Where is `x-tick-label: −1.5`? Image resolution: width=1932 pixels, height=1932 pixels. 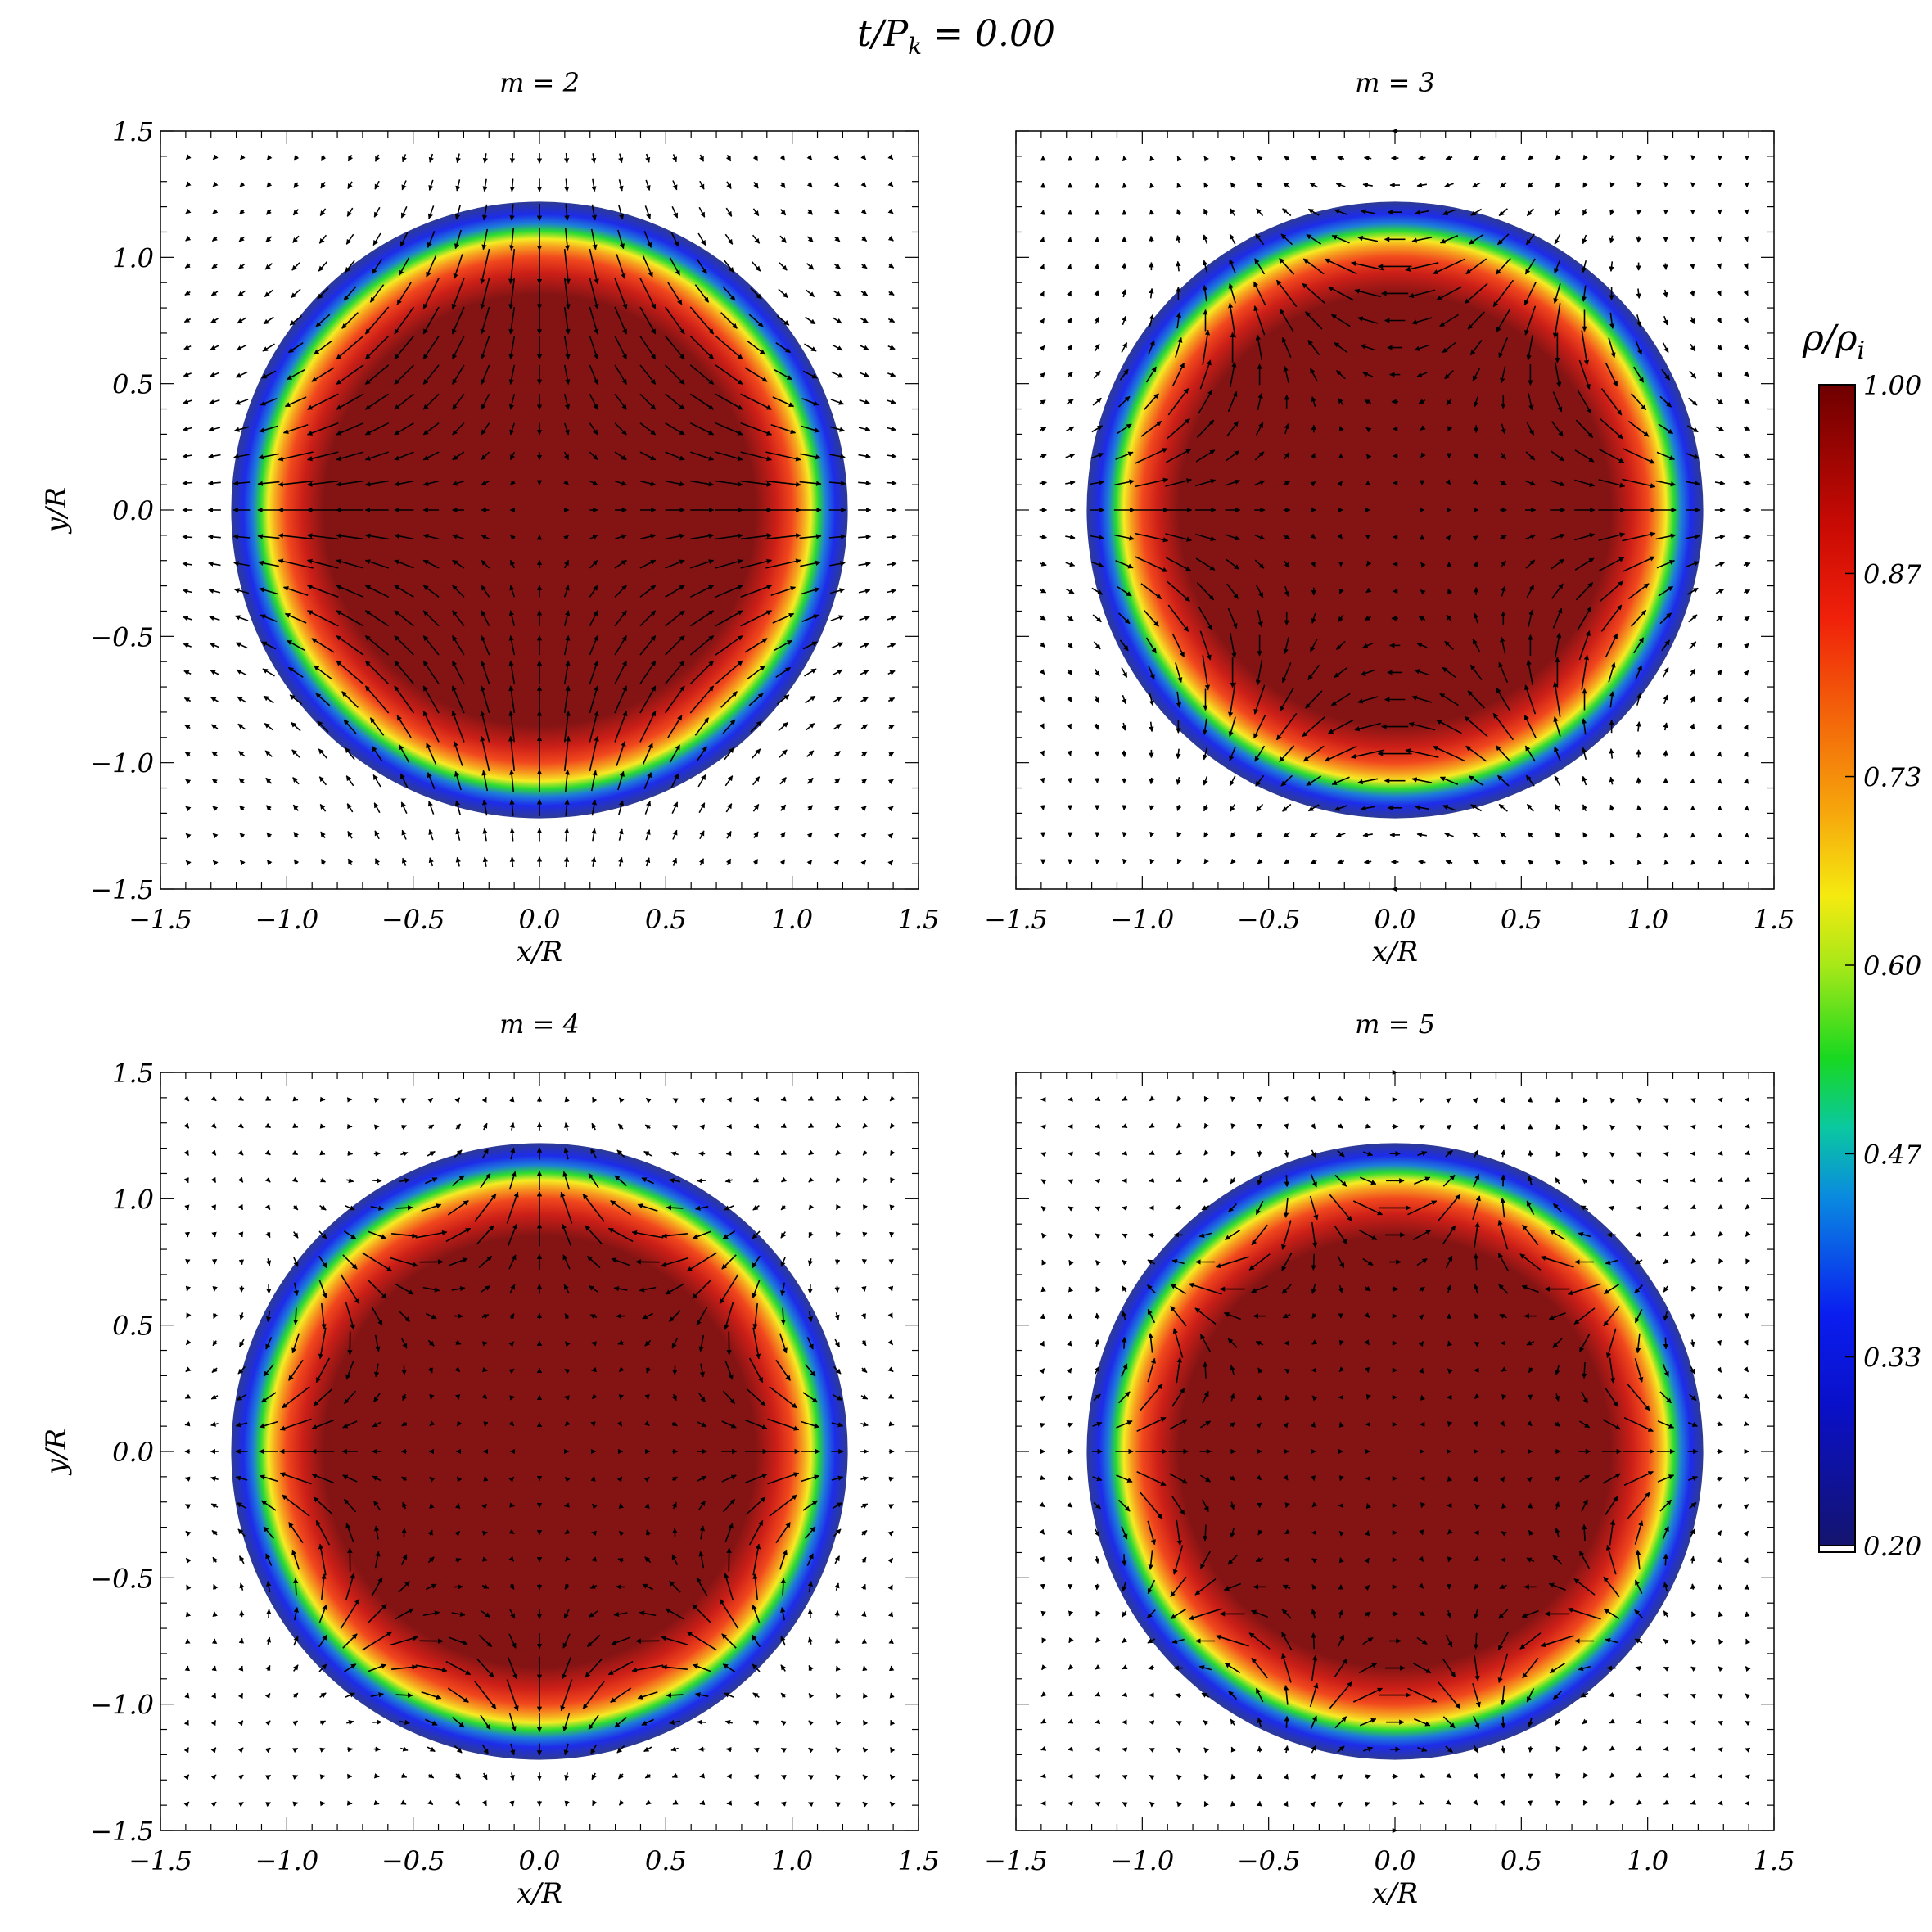 x-tick-label: −1.5 is located at coordinates (1016, 919).